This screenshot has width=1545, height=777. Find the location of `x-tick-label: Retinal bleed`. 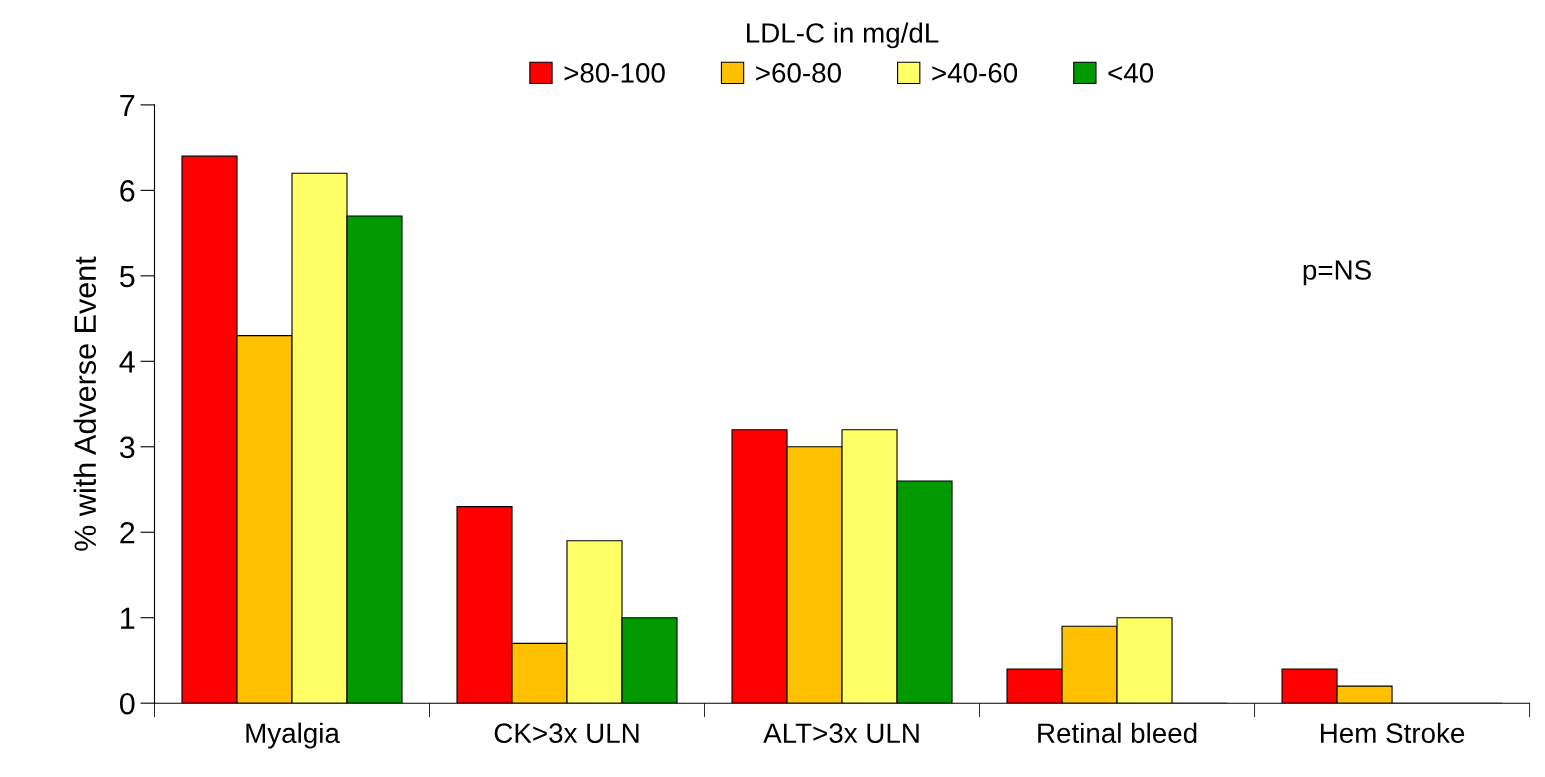

x-tick-label: Retinal bleed is located at coordinates (1117, 733).